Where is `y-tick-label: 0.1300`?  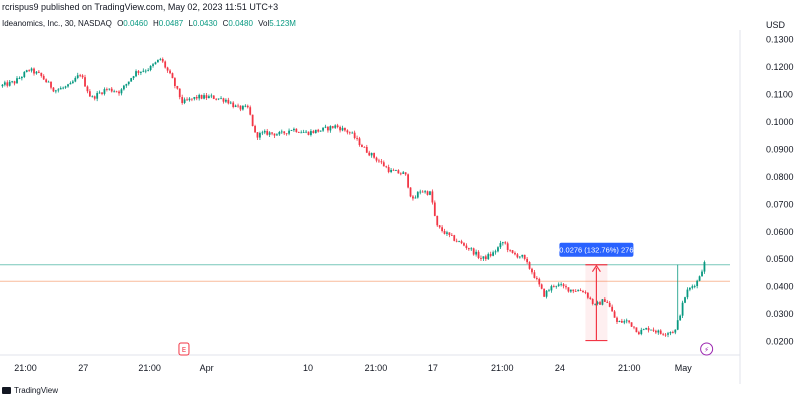
y-tick-label: 0.1300 is located at coordinates (780, 39).